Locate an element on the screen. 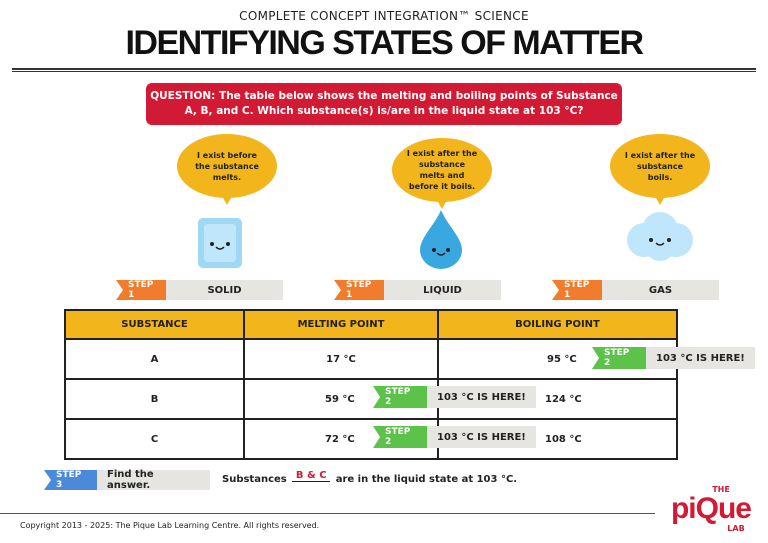  table-row: C 72 °C 108 °C is located at coordinates (371, 439).